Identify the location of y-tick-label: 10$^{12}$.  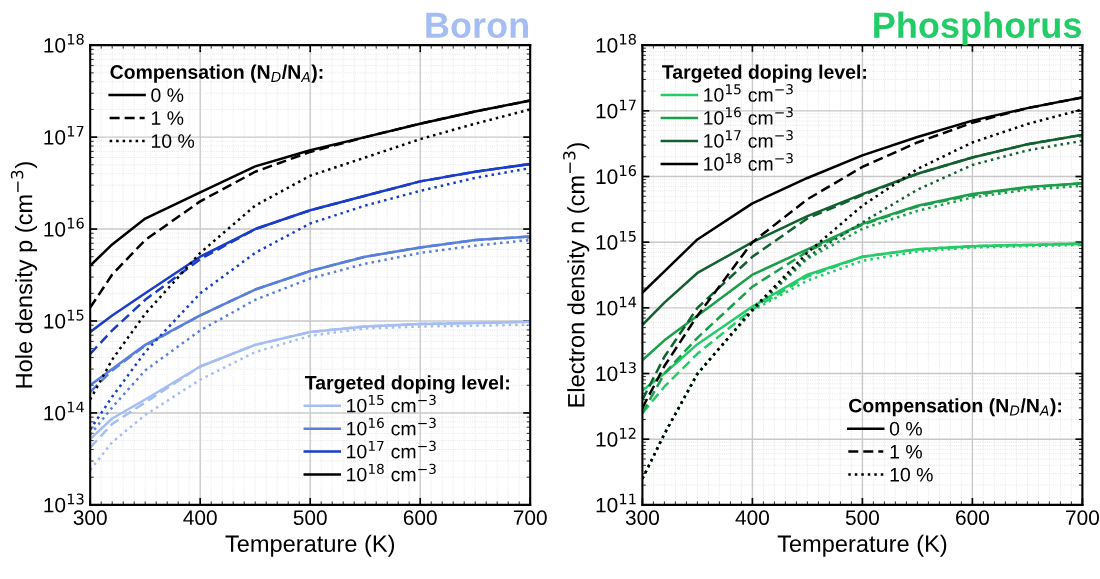
(616, 437).